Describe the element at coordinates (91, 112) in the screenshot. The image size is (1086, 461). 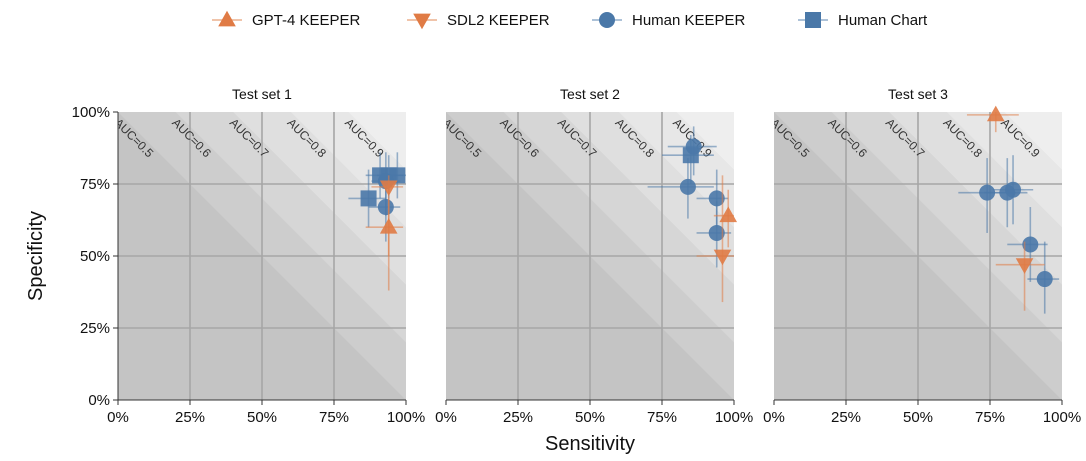
I see `y-tick-label: 100%` at that location.